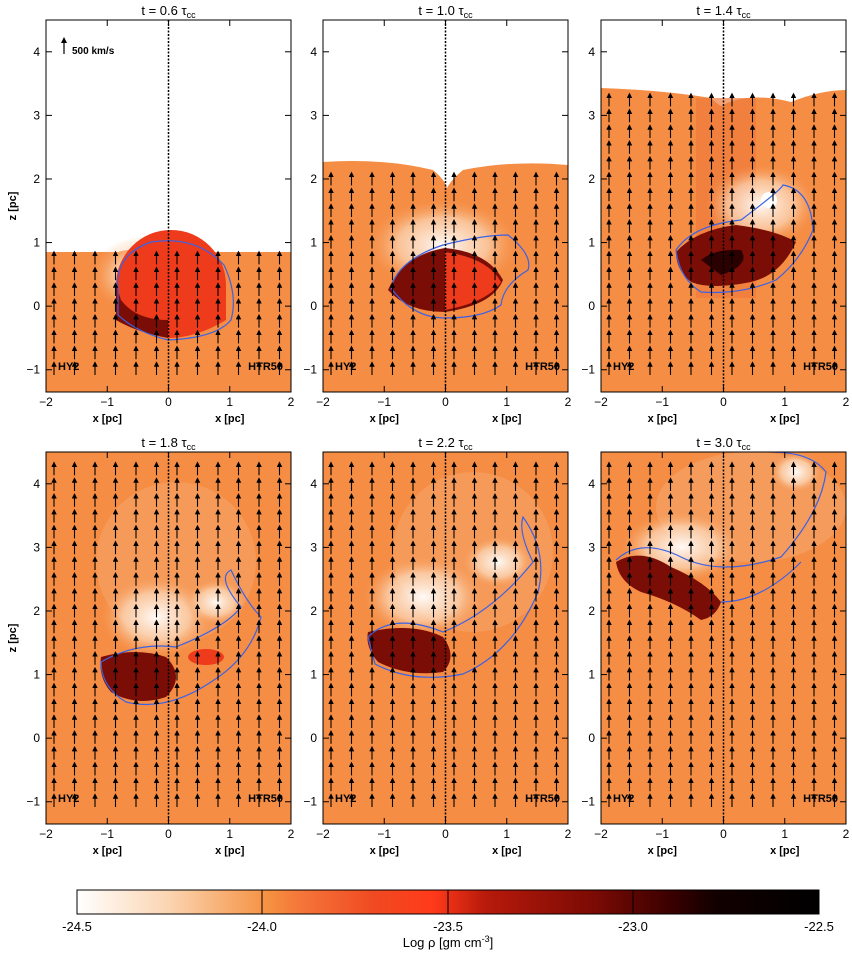  Describe the element at coordinates (445, 443) in the screenshot. I see `panel-title: t = 2.2 τcc` at that location.